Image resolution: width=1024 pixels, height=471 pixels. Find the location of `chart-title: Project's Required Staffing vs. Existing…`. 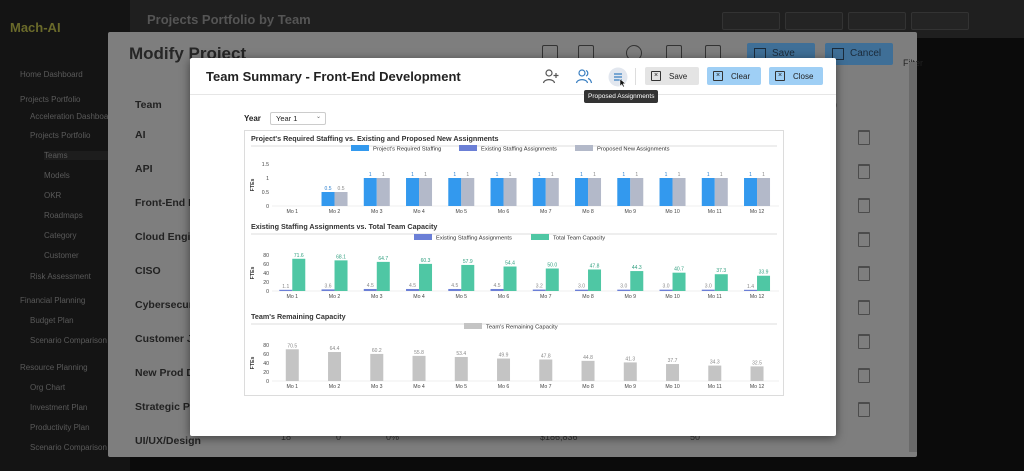

chart-title: Project's Required Staffing vs. Existing… is located at coordinates (374, 138).